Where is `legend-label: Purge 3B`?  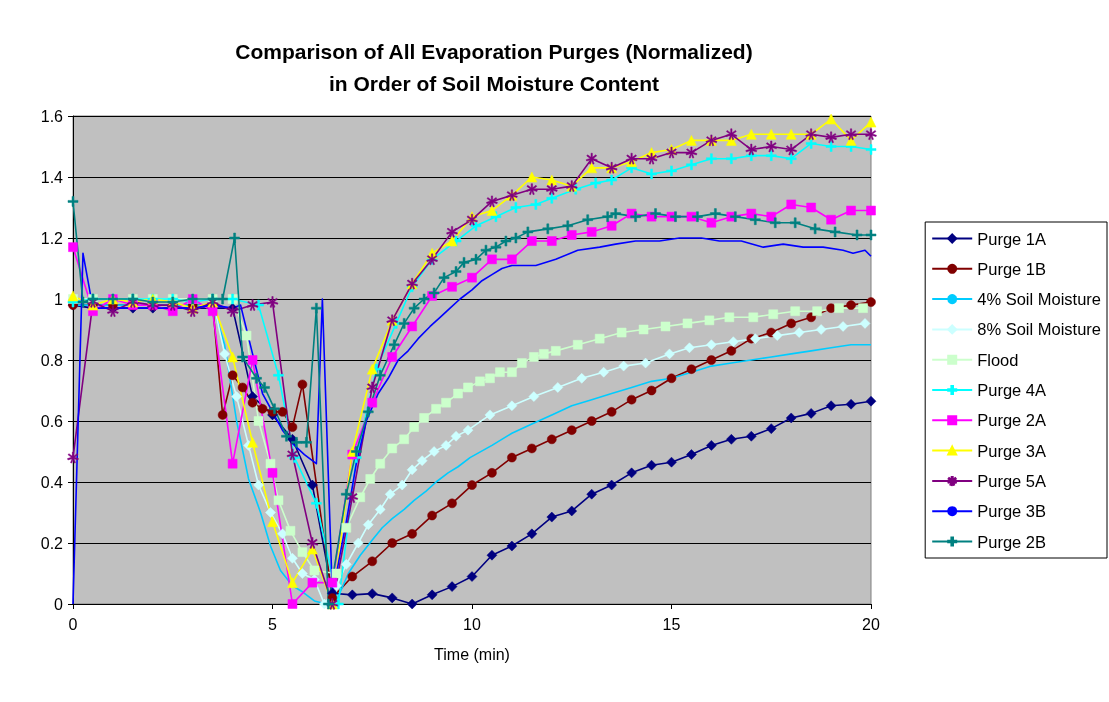
legend-label: Purge 3B is located at coordinates (1011, 511).